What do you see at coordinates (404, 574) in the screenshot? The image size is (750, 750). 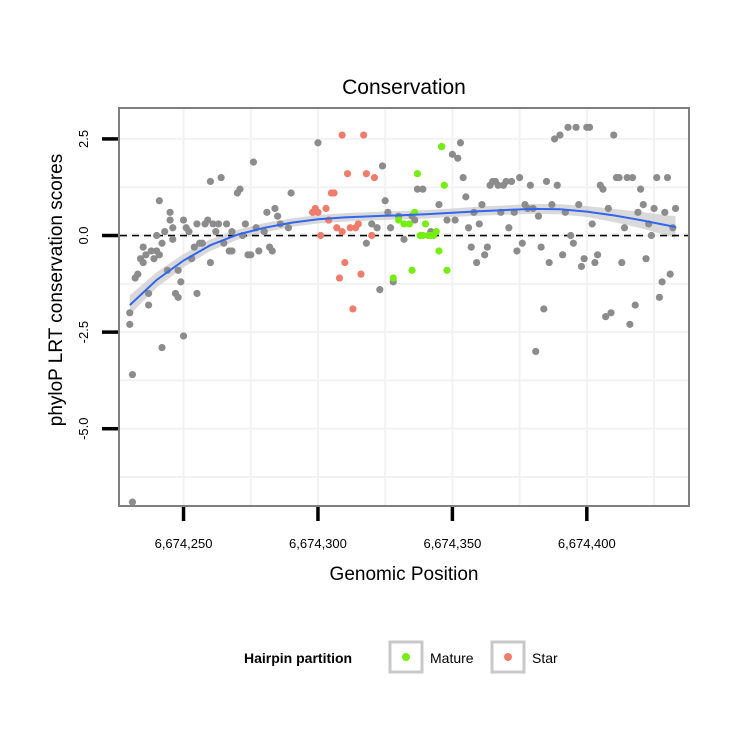 I see `x-axis-label: Genomic Position` at bounding box center [404, 574].